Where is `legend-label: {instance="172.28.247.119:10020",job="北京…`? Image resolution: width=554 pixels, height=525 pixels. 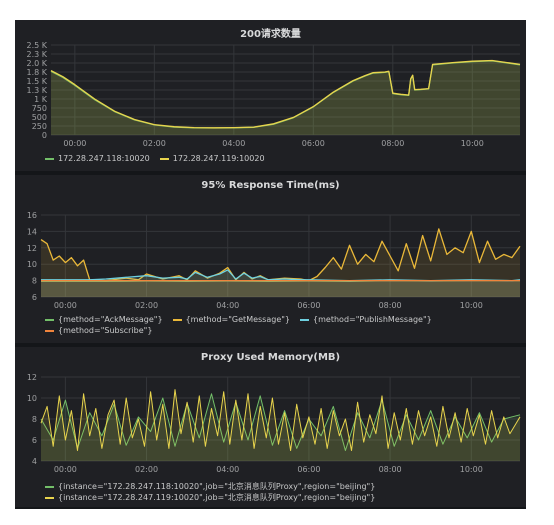 legend-label: {instance="172.28.247.119:10020",job="北京… is located at coordinates (217, 497).